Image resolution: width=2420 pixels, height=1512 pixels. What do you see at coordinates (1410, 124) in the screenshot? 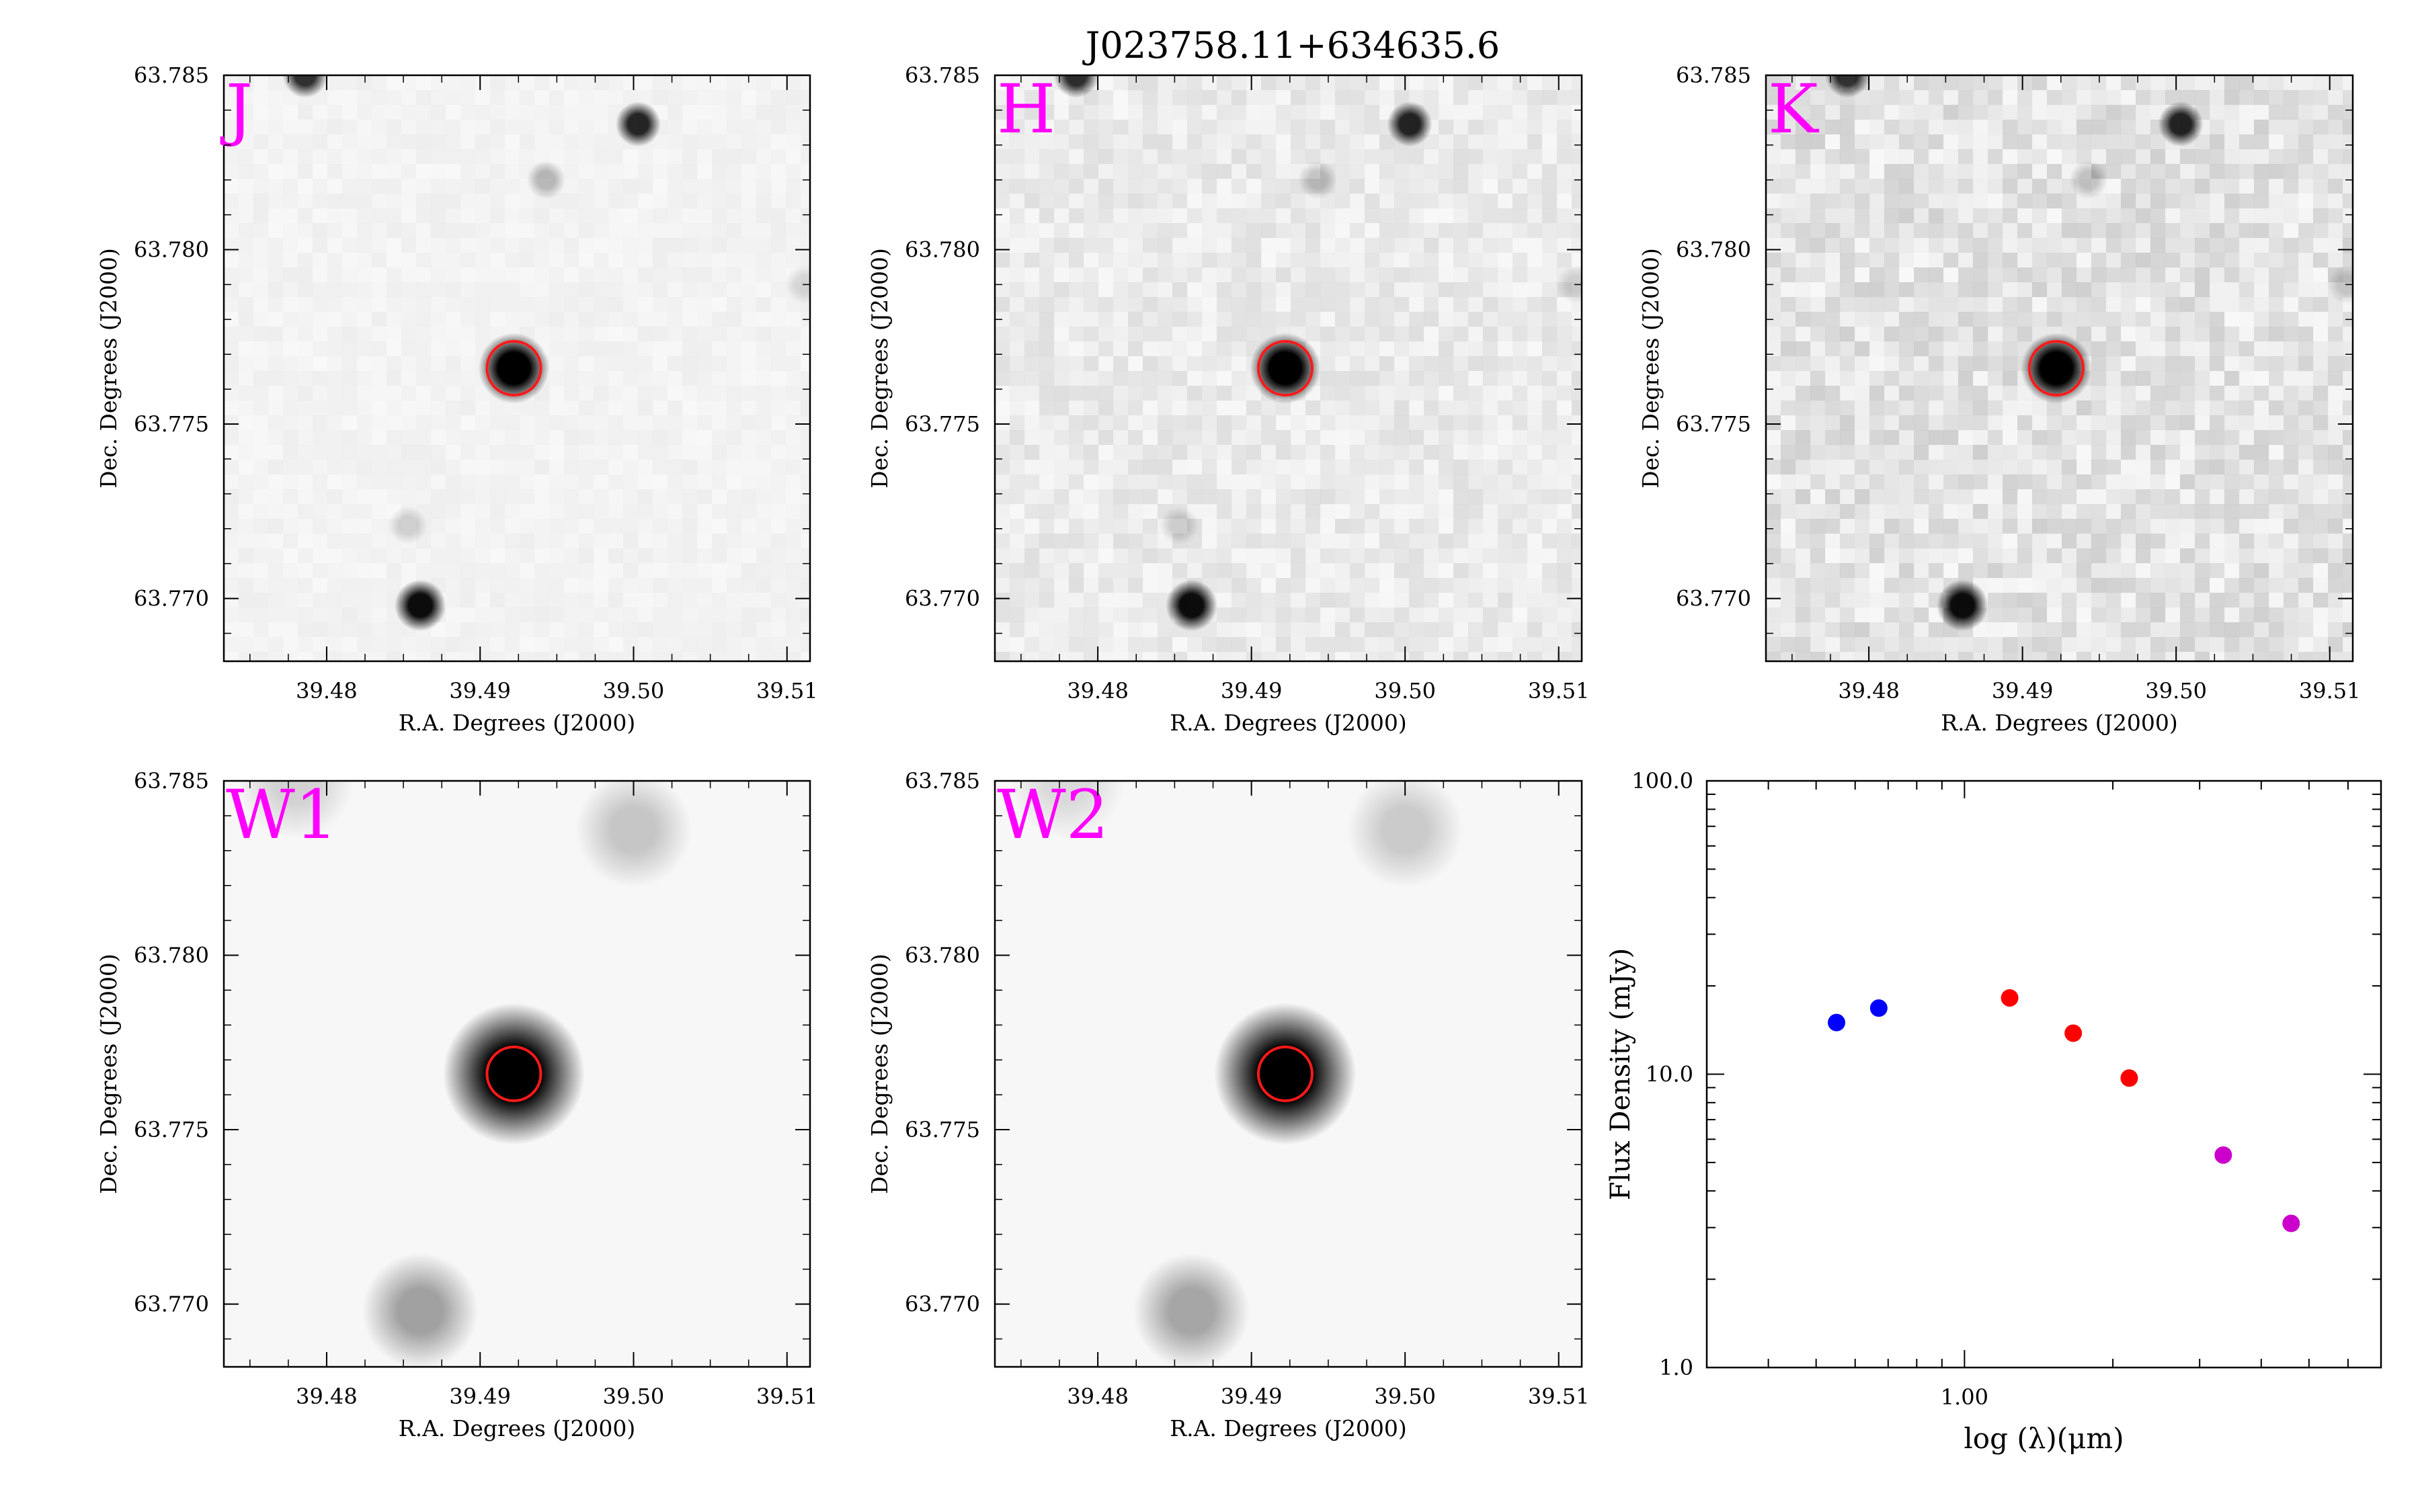
I see `star-source` at bounding box center [1410, 124].